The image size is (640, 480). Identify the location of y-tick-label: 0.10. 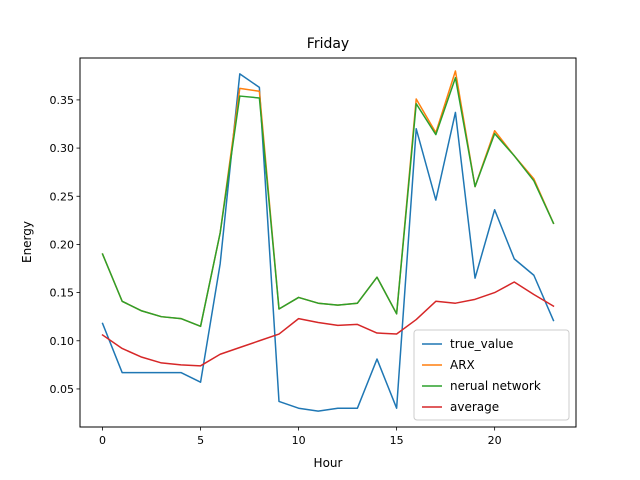
(62, 341).